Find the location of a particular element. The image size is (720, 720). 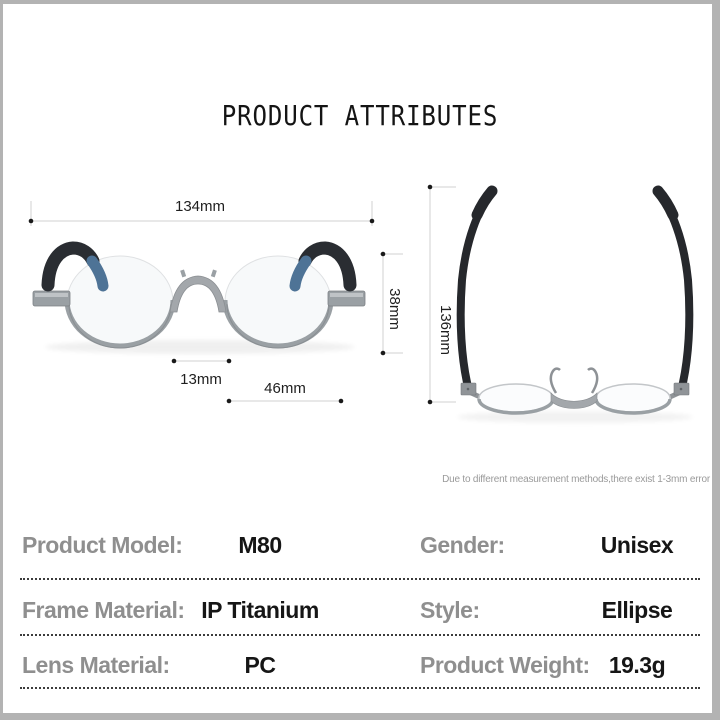

spec-label-product-model: Product Model: is located at coordinates (102, 545).